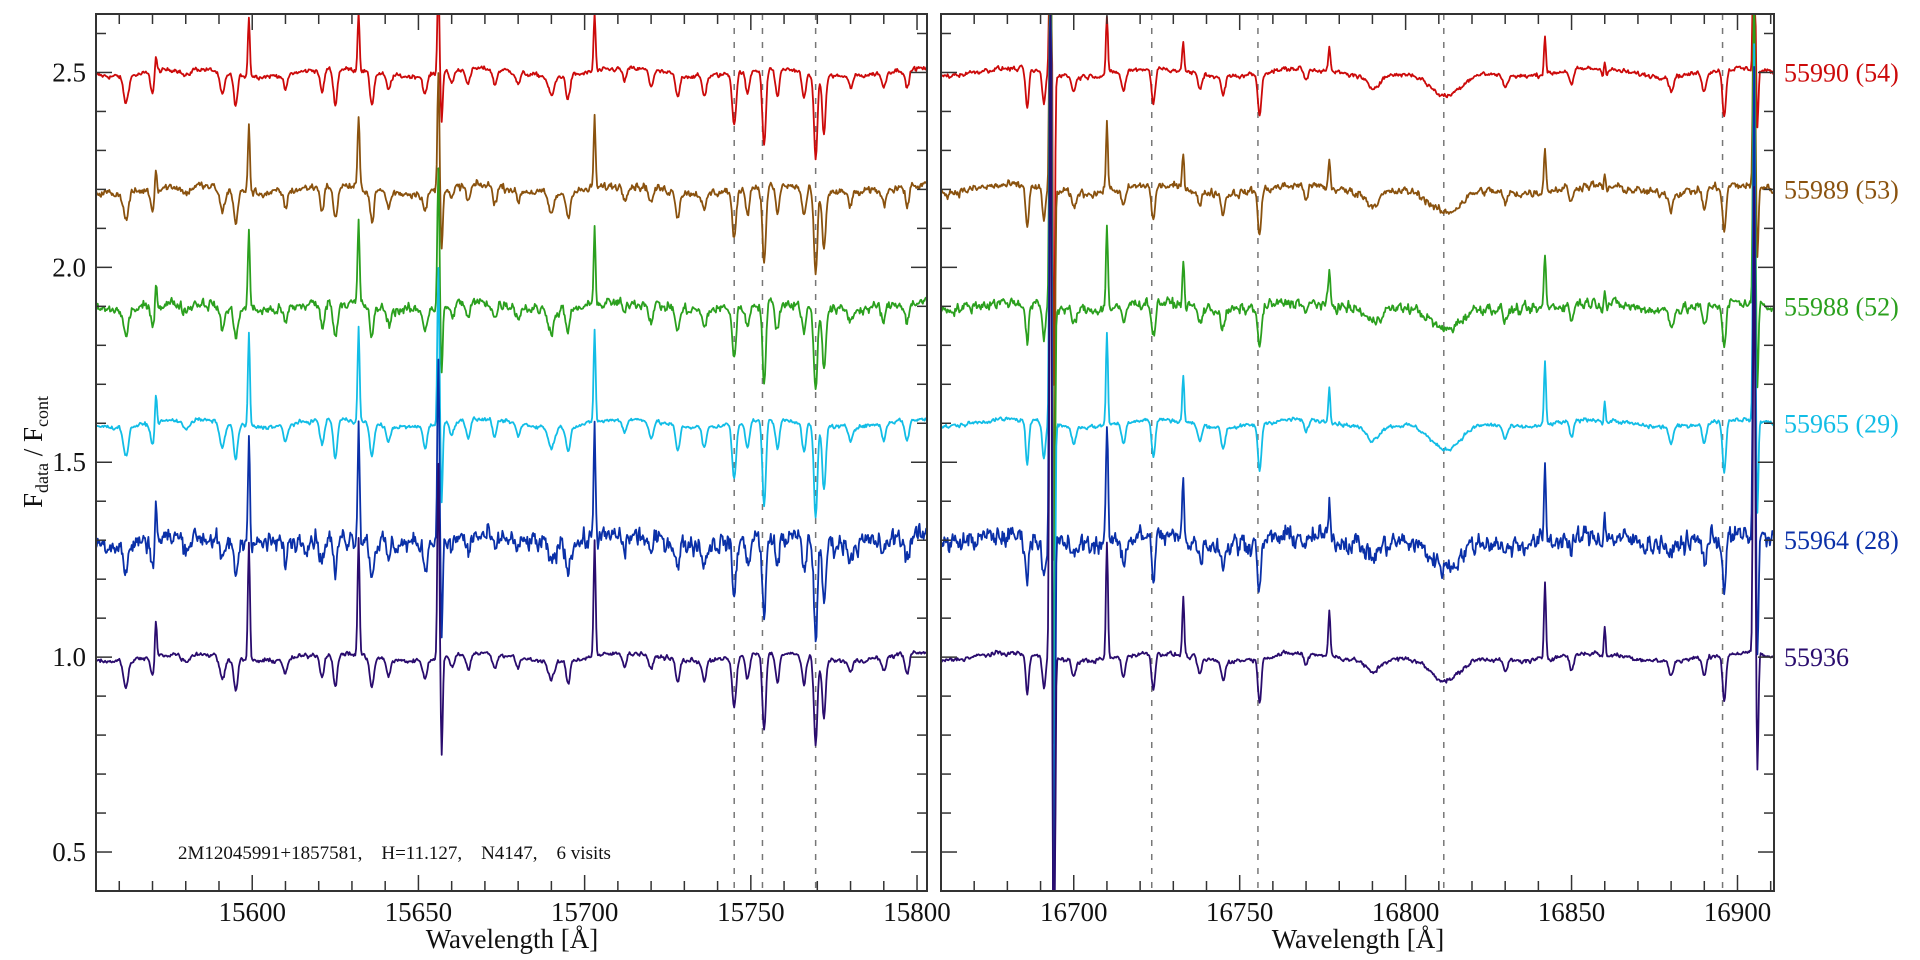 This screenshot has width=1920, height=960. What do you see at coordinates (1572, 912) in the screenshot?
I see `x-tick-label: 16850` at bounding box center [1572, 912].